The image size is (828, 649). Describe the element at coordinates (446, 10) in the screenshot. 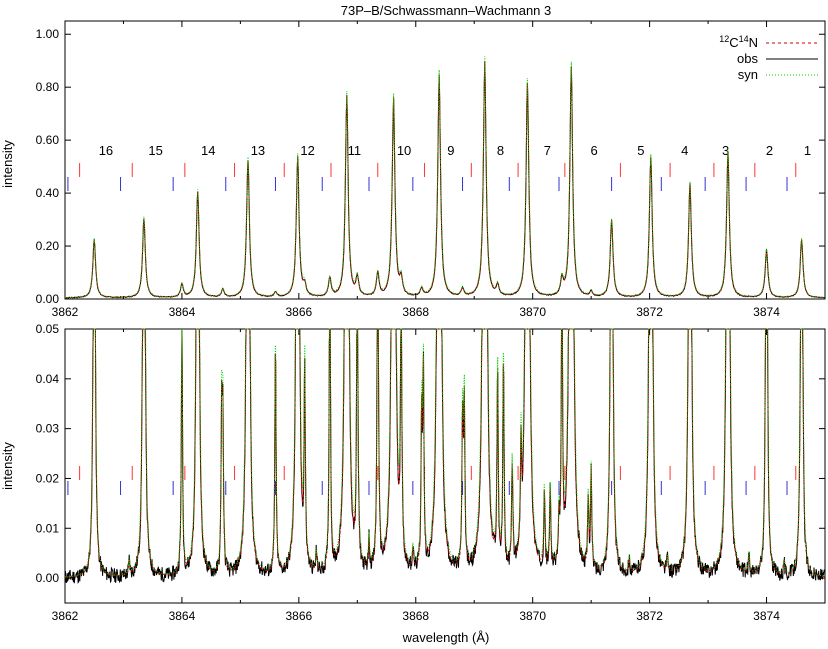

I see `chart-title: 73P–B/Schwassmann–Wachmann 3` at that location.